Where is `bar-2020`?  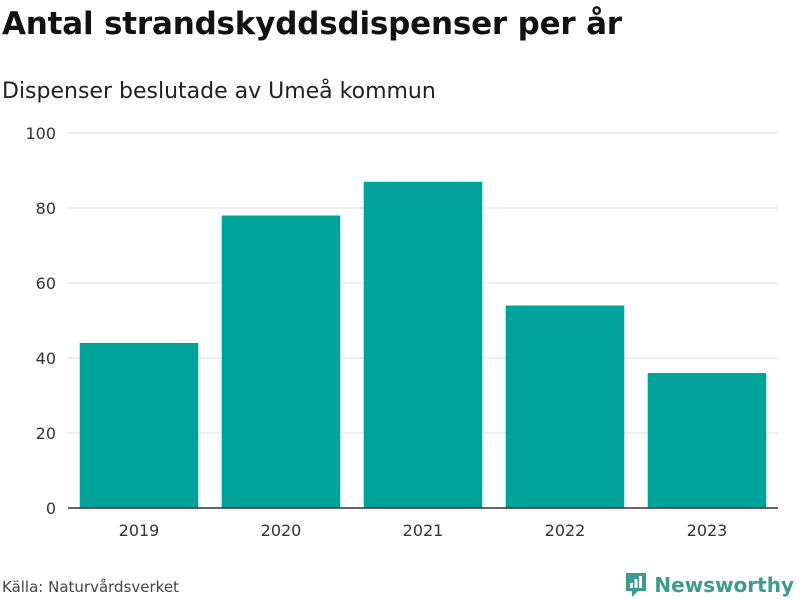 bar-2020 is located at coordinates (281, 361).